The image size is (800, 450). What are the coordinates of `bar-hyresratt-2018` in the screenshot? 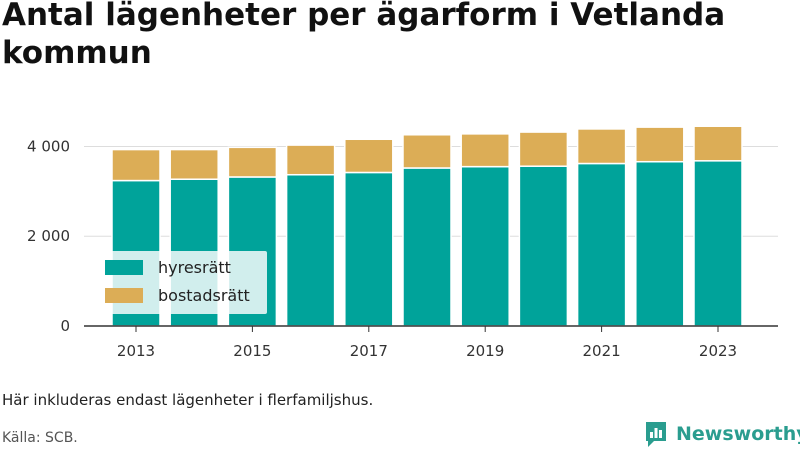 It's located at (427, 247).